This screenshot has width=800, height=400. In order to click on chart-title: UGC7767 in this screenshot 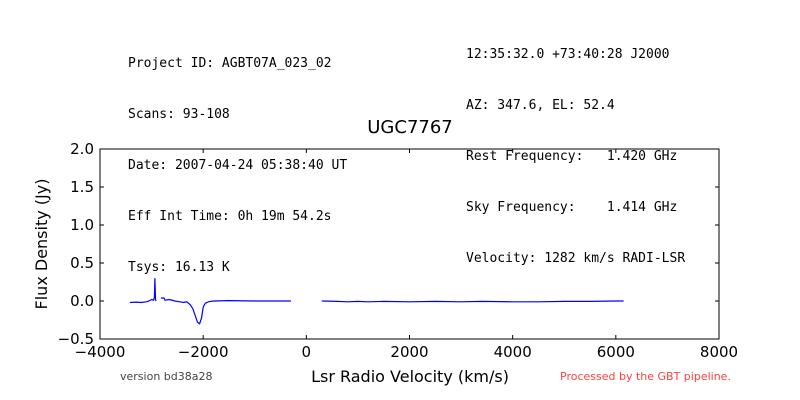, I will do `click(410, 127)`.